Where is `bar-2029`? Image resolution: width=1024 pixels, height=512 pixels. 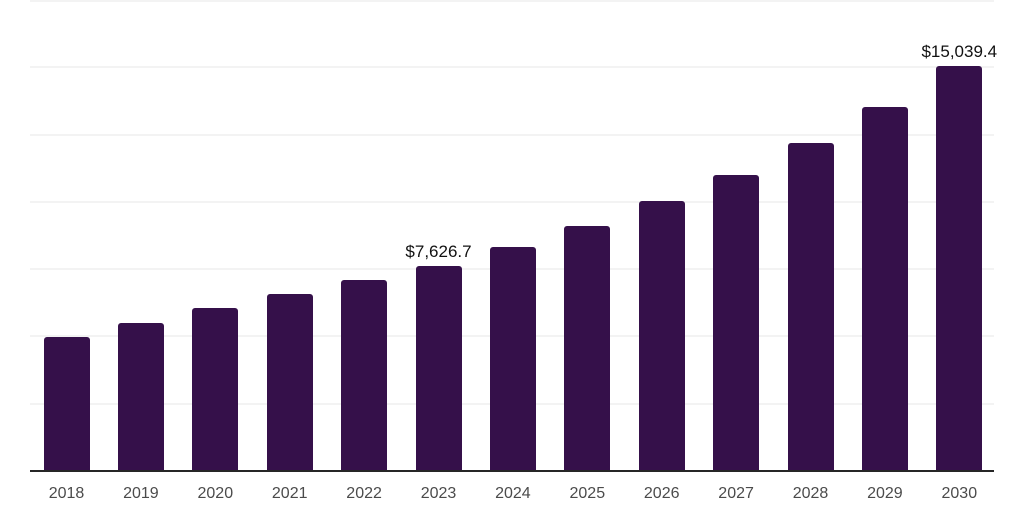
bar-2029 is located at coordinates (884, 288).